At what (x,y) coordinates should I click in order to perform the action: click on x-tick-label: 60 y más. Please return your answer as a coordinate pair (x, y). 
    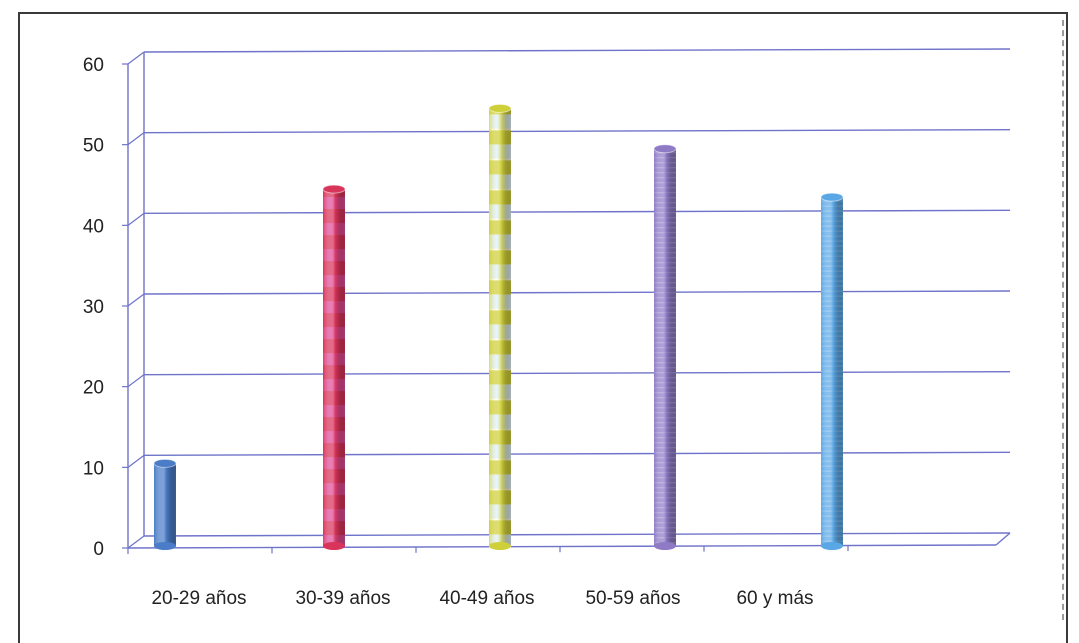
    Looking at the image, I should click on (774, 598).